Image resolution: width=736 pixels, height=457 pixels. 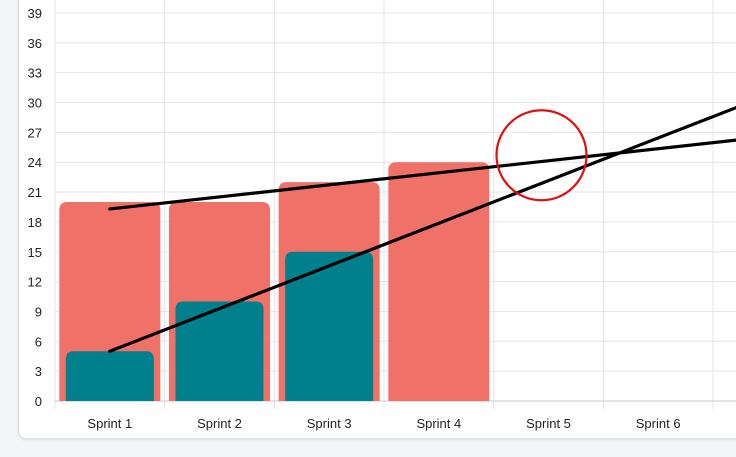 What do you see at coordinates (219, 423) in the screenshot?
I see `x-tick-label: Sprint 2` at bounding box center [219, 423].